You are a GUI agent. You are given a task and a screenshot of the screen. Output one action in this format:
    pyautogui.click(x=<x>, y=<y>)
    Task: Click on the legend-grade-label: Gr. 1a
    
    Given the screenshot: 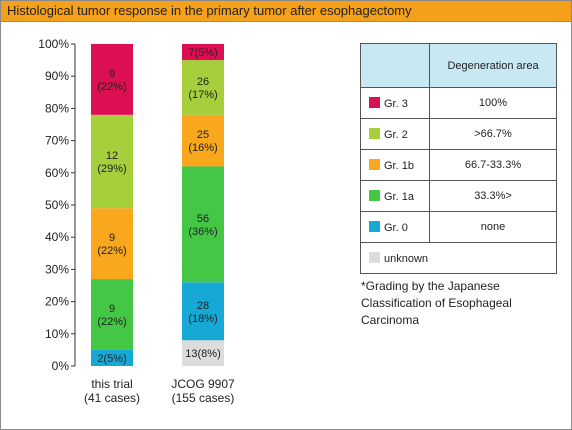 What is the action you would take?
    pyautogui.click(x=399, y=196)
    